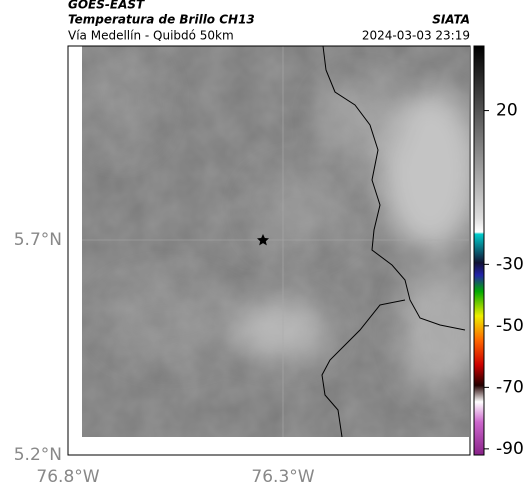 The height and width of the screenshot is (495, 526). What do you see at coordinates (510, 264) in the screenshot?
I see `colorbar-tick-label: -30` at bounding box center [510, 264].